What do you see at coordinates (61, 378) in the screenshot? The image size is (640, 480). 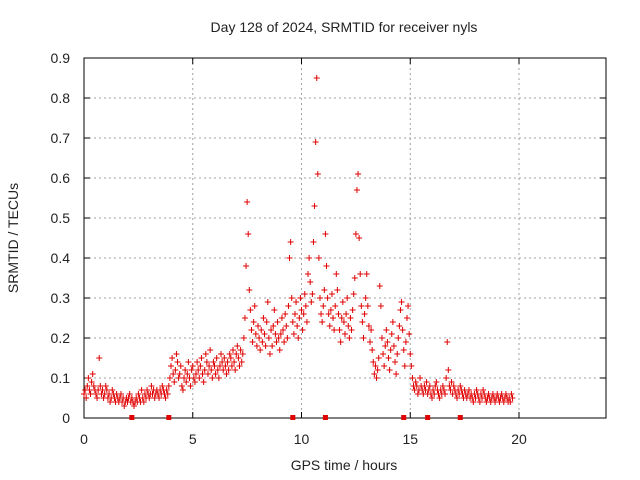 I see `y-tick-label: 0.1` at bounding box center [61, 378].